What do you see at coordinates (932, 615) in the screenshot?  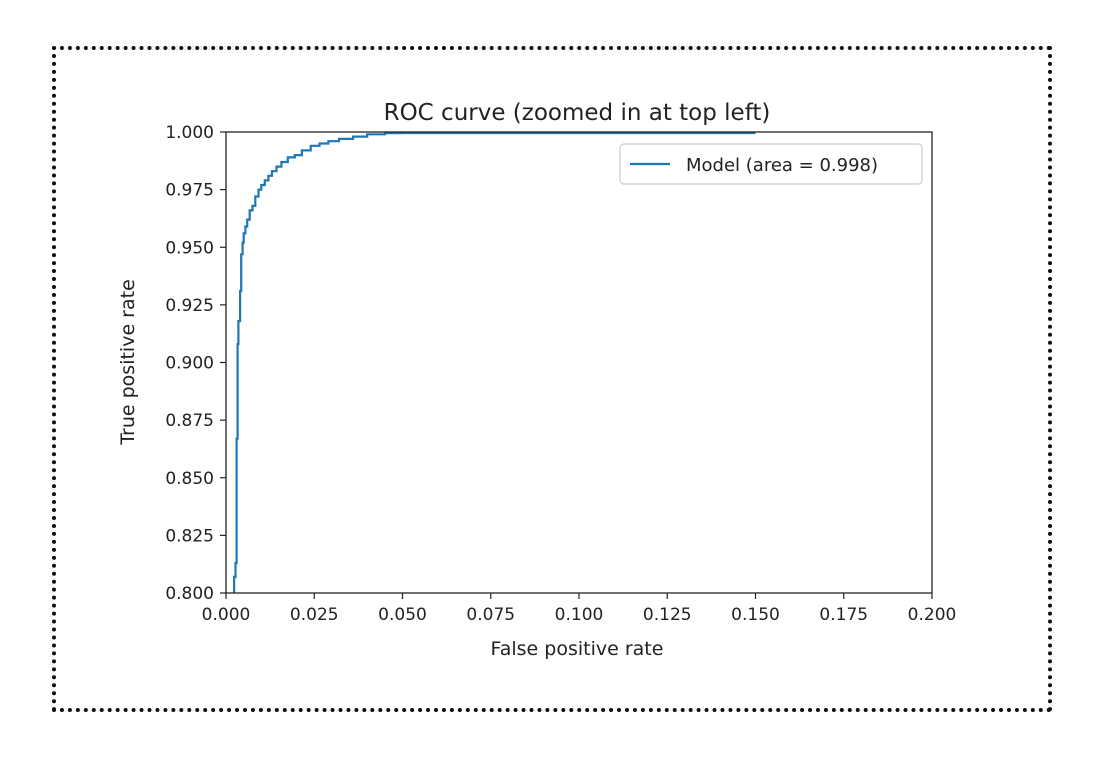 I see `x-tick-label: 0.200` at bounding box center [932, 615].